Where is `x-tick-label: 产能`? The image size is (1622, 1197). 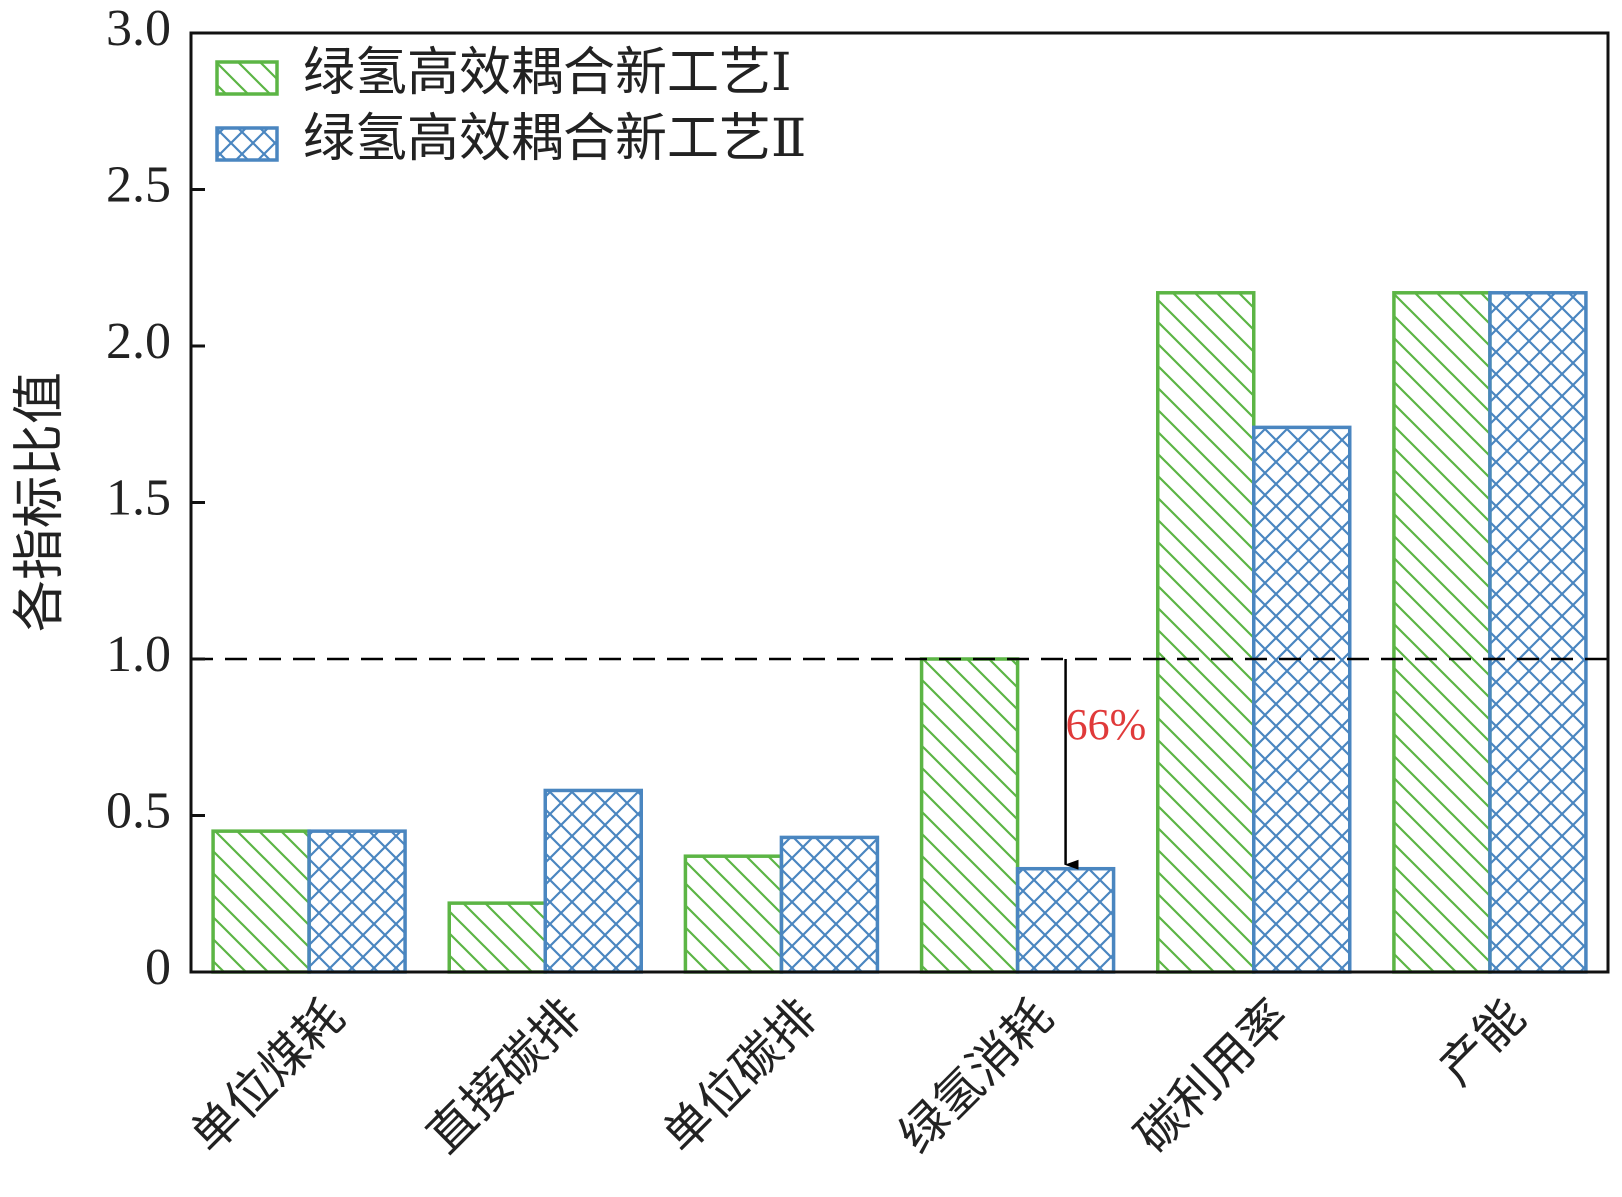 x-tick-label: 产能 is located at coordinates (1482, 1042).